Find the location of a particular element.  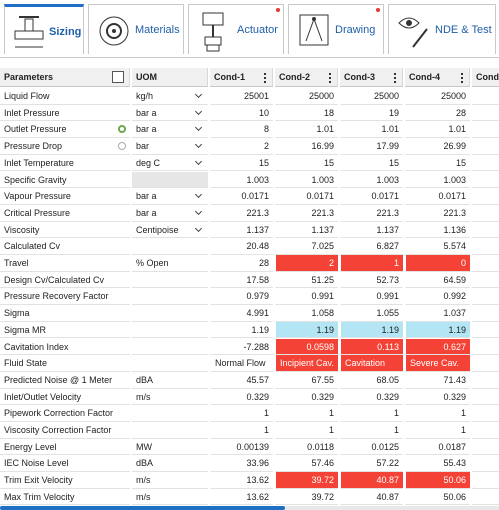

tab-drawing: Drawing is located at coordinates (336, 29).